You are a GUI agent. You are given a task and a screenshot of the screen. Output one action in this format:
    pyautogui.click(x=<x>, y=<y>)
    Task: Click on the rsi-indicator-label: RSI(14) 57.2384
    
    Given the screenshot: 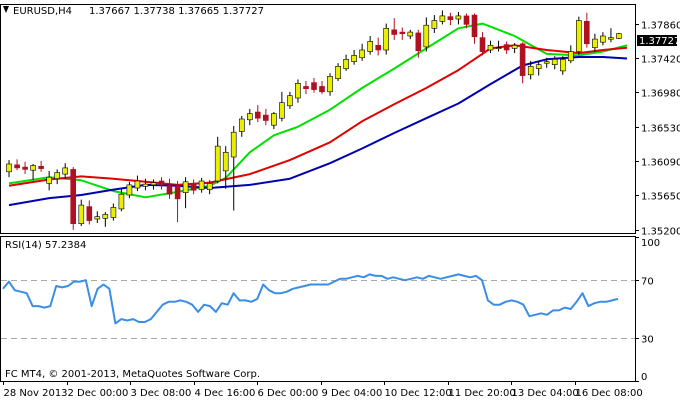 What is the action you would take?
    pyautogui.click(x=45, y=245)
    